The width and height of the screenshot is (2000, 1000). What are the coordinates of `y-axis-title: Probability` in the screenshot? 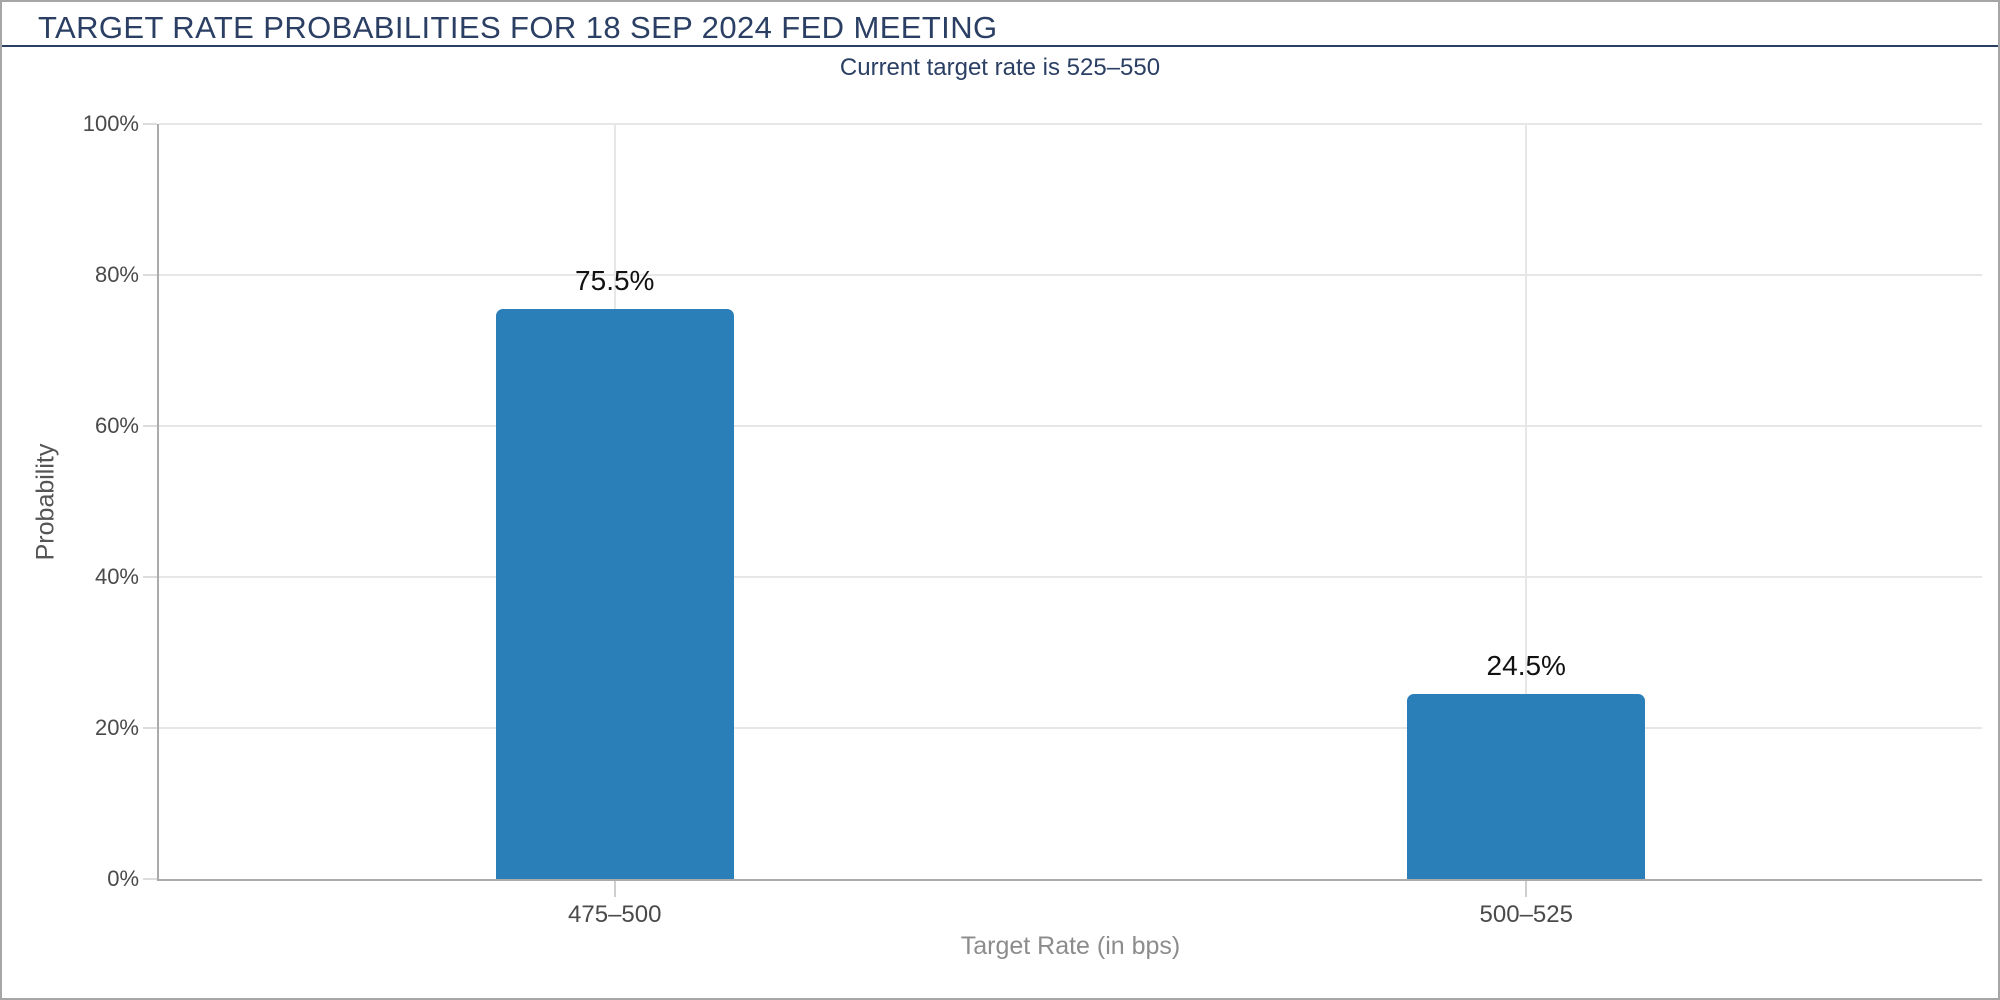 It's located at (45, 502).